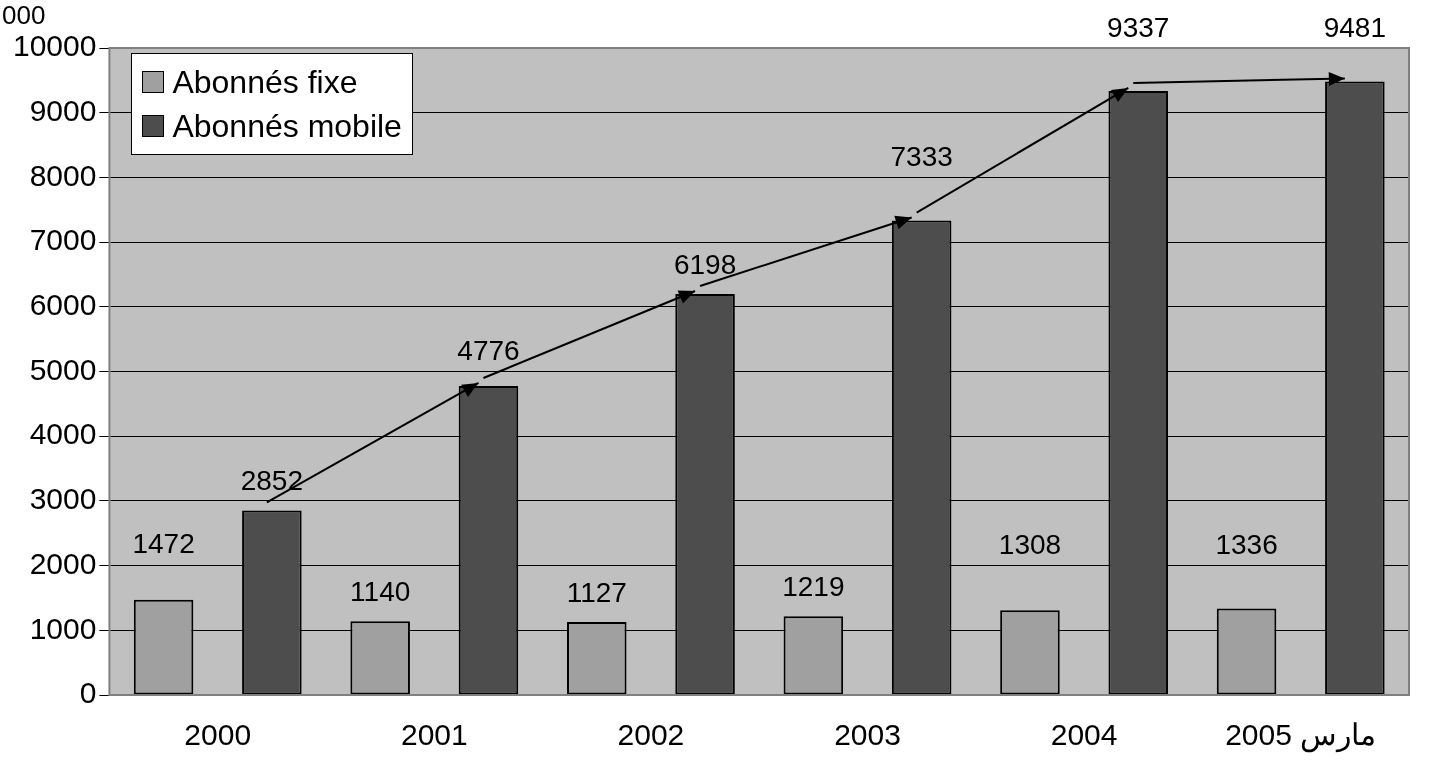 The width and height of the screenshot is (1429, 775). Describe the element at coordinates (163, 544) in the screenshot. I see `data-label: 1472` at that location.